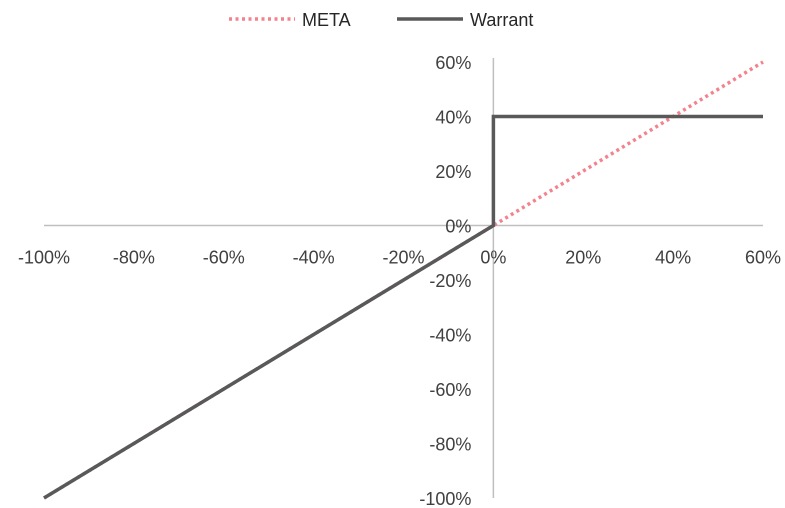 This screenshot has width=785, height=508. I want to click on y-tick-labels: 60% 40% 20% 0% -20% -40% -60% -80% -100%, so click(445, 280).